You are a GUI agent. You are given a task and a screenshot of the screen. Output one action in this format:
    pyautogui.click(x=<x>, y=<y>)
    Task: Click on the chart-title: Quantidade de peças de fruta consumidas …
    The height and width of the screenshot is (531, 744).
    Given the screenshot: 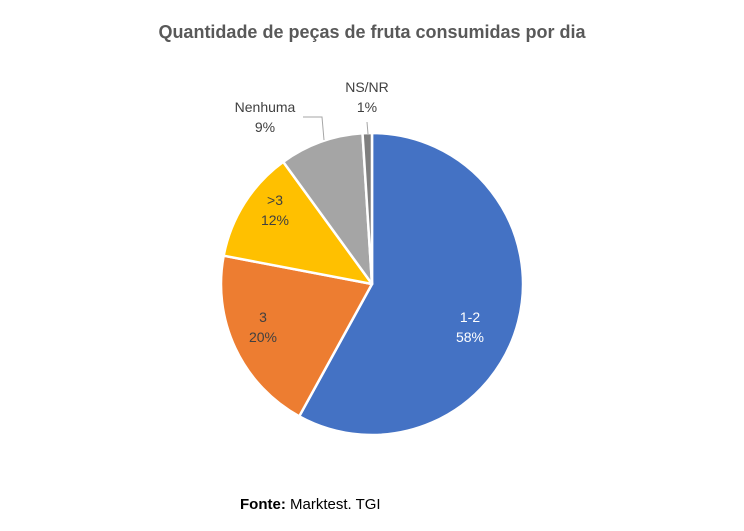 What is the action you would take?
    pyautogui.click(x=372, y=32)
    